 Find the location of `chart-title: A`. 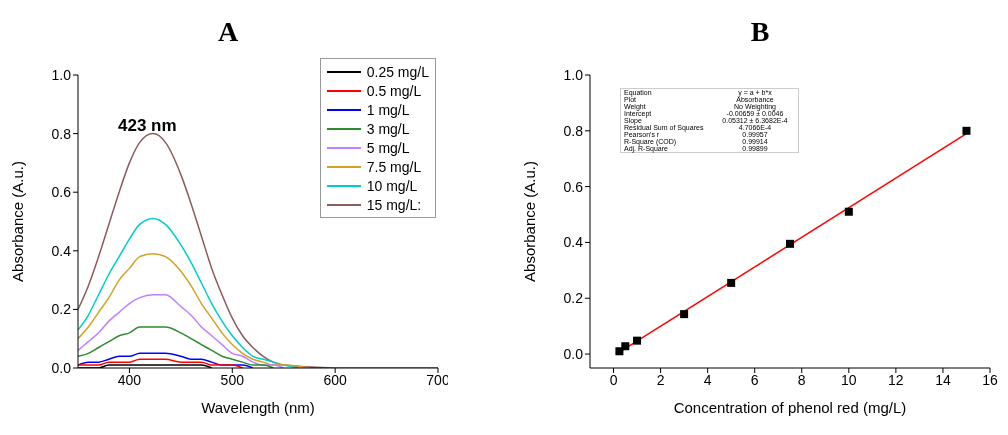

chart-title: A is located at coordinates (228, 32).